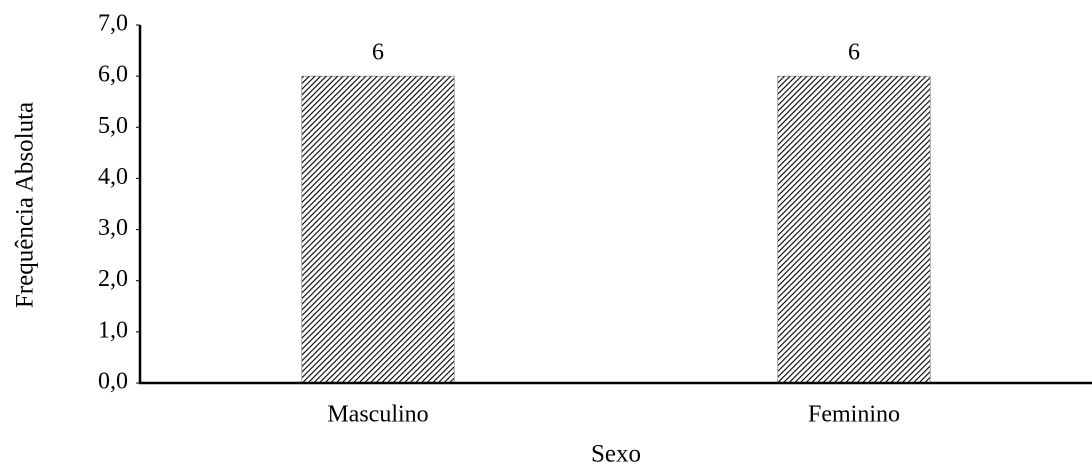 This screenshot has width=1092, height=466. What do you see at coordinates (113, 126) in the screenshot?
I see `y-tick-label: 5,0` at bounding box center [113, 126].